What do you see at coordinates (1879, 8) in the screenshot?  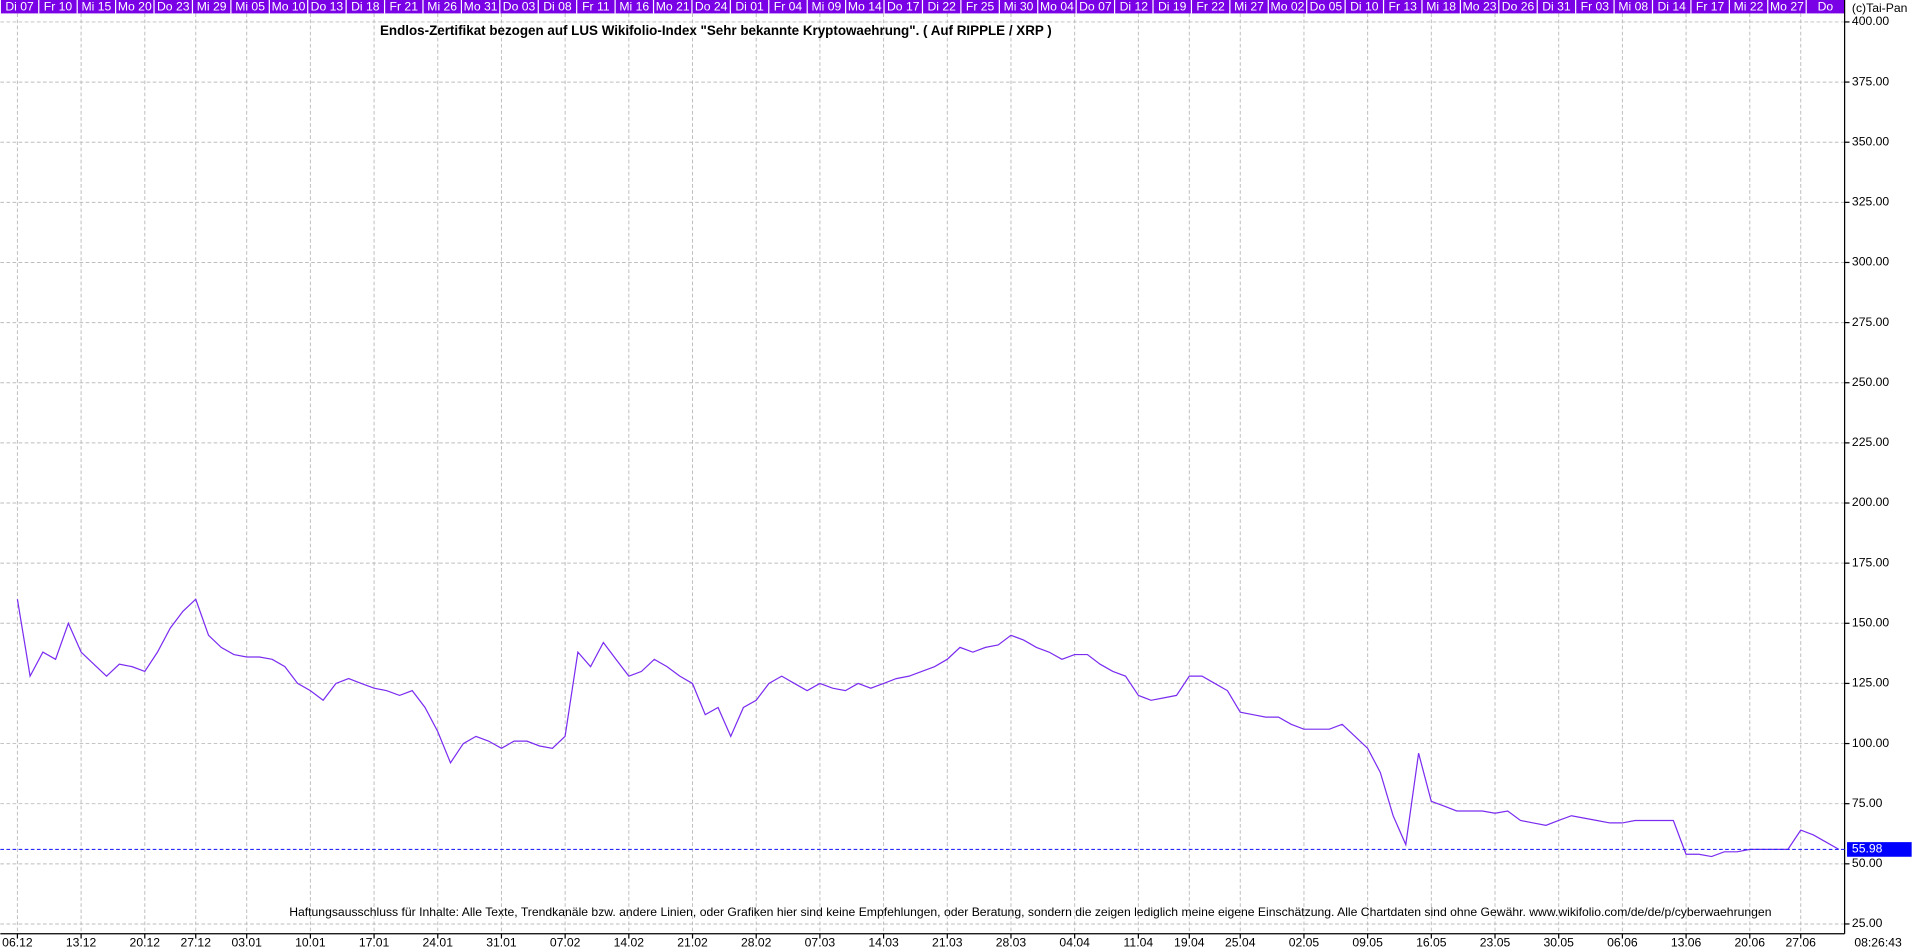 I see `copyright: (c)Tai-Pan` at bounding box center [1879, 8].